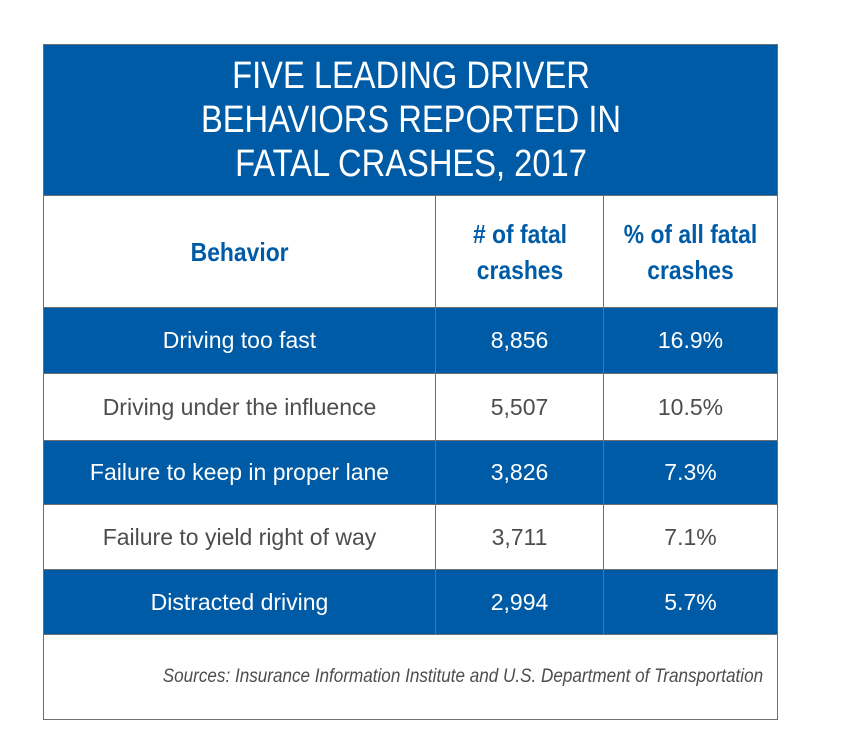  Describe the element at coordinates (520, 407) in the screenshot. I see `fatal-crashes-cell: 5,507` at that location.